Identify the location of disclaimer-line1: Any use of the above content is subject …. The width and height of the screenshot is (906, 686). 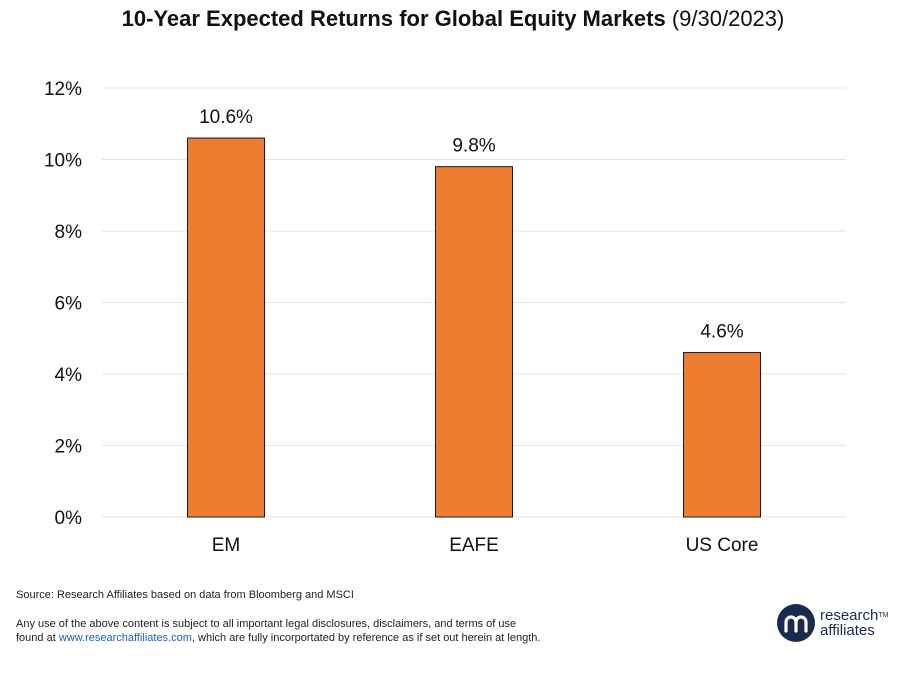
(266, 624).